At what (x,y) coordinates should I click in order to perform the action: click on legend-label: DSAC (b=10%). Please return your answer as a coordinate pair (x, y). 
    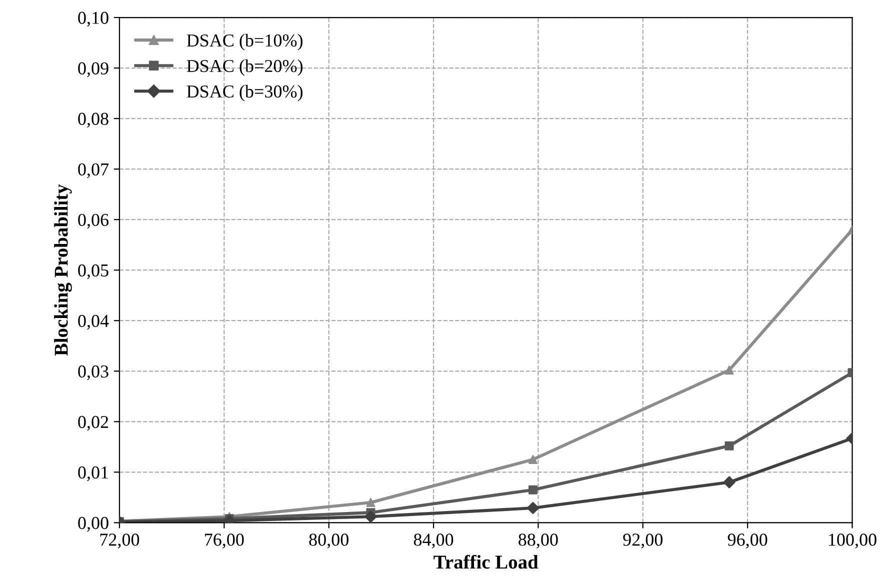
    Looking at the image, I should click on (244, 42).